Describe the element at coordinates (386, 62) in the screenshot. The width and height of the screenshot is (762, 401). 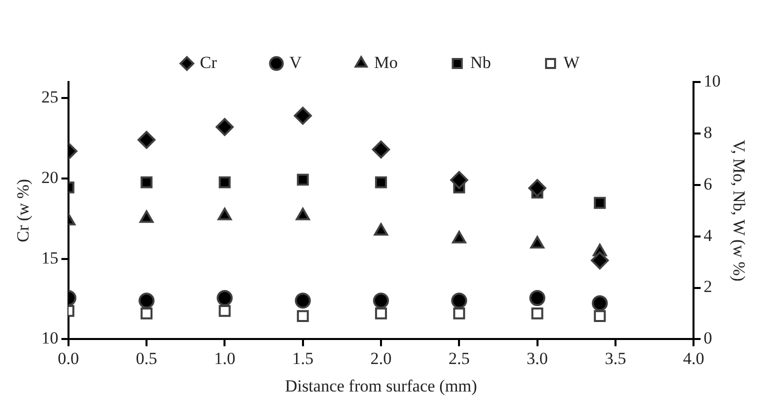
I see `legend-label: Mo` at that location.